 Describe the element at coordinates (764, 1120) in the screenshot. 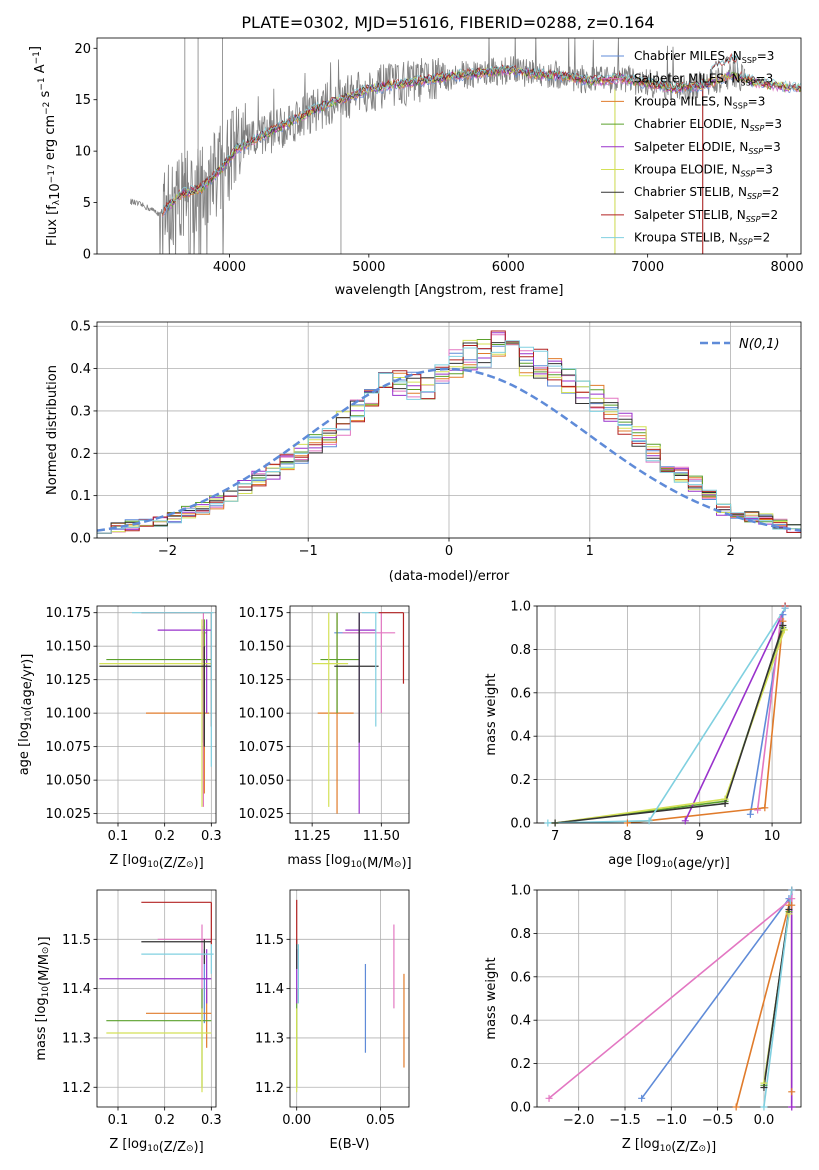

I see `x-tick-label: 0.0` at that location.